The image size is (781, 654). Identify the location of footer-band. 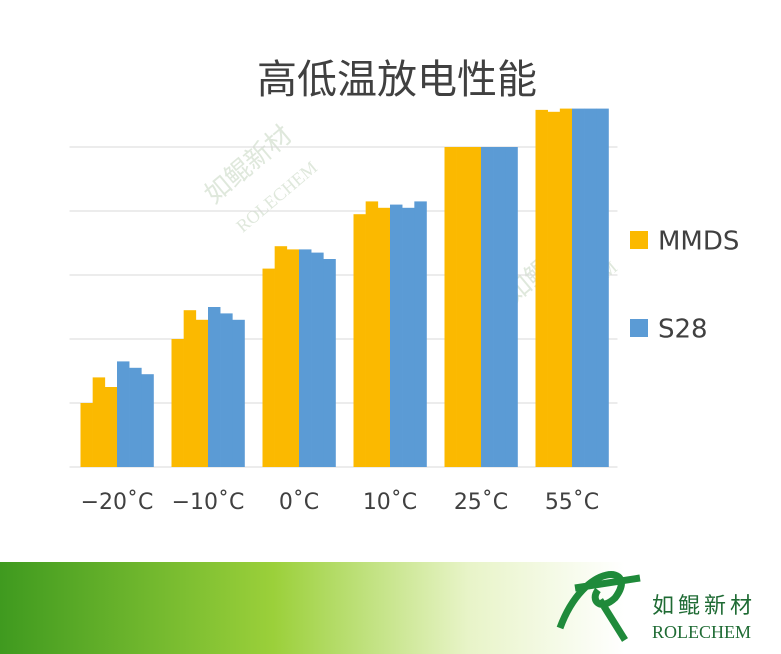
(390, 608).